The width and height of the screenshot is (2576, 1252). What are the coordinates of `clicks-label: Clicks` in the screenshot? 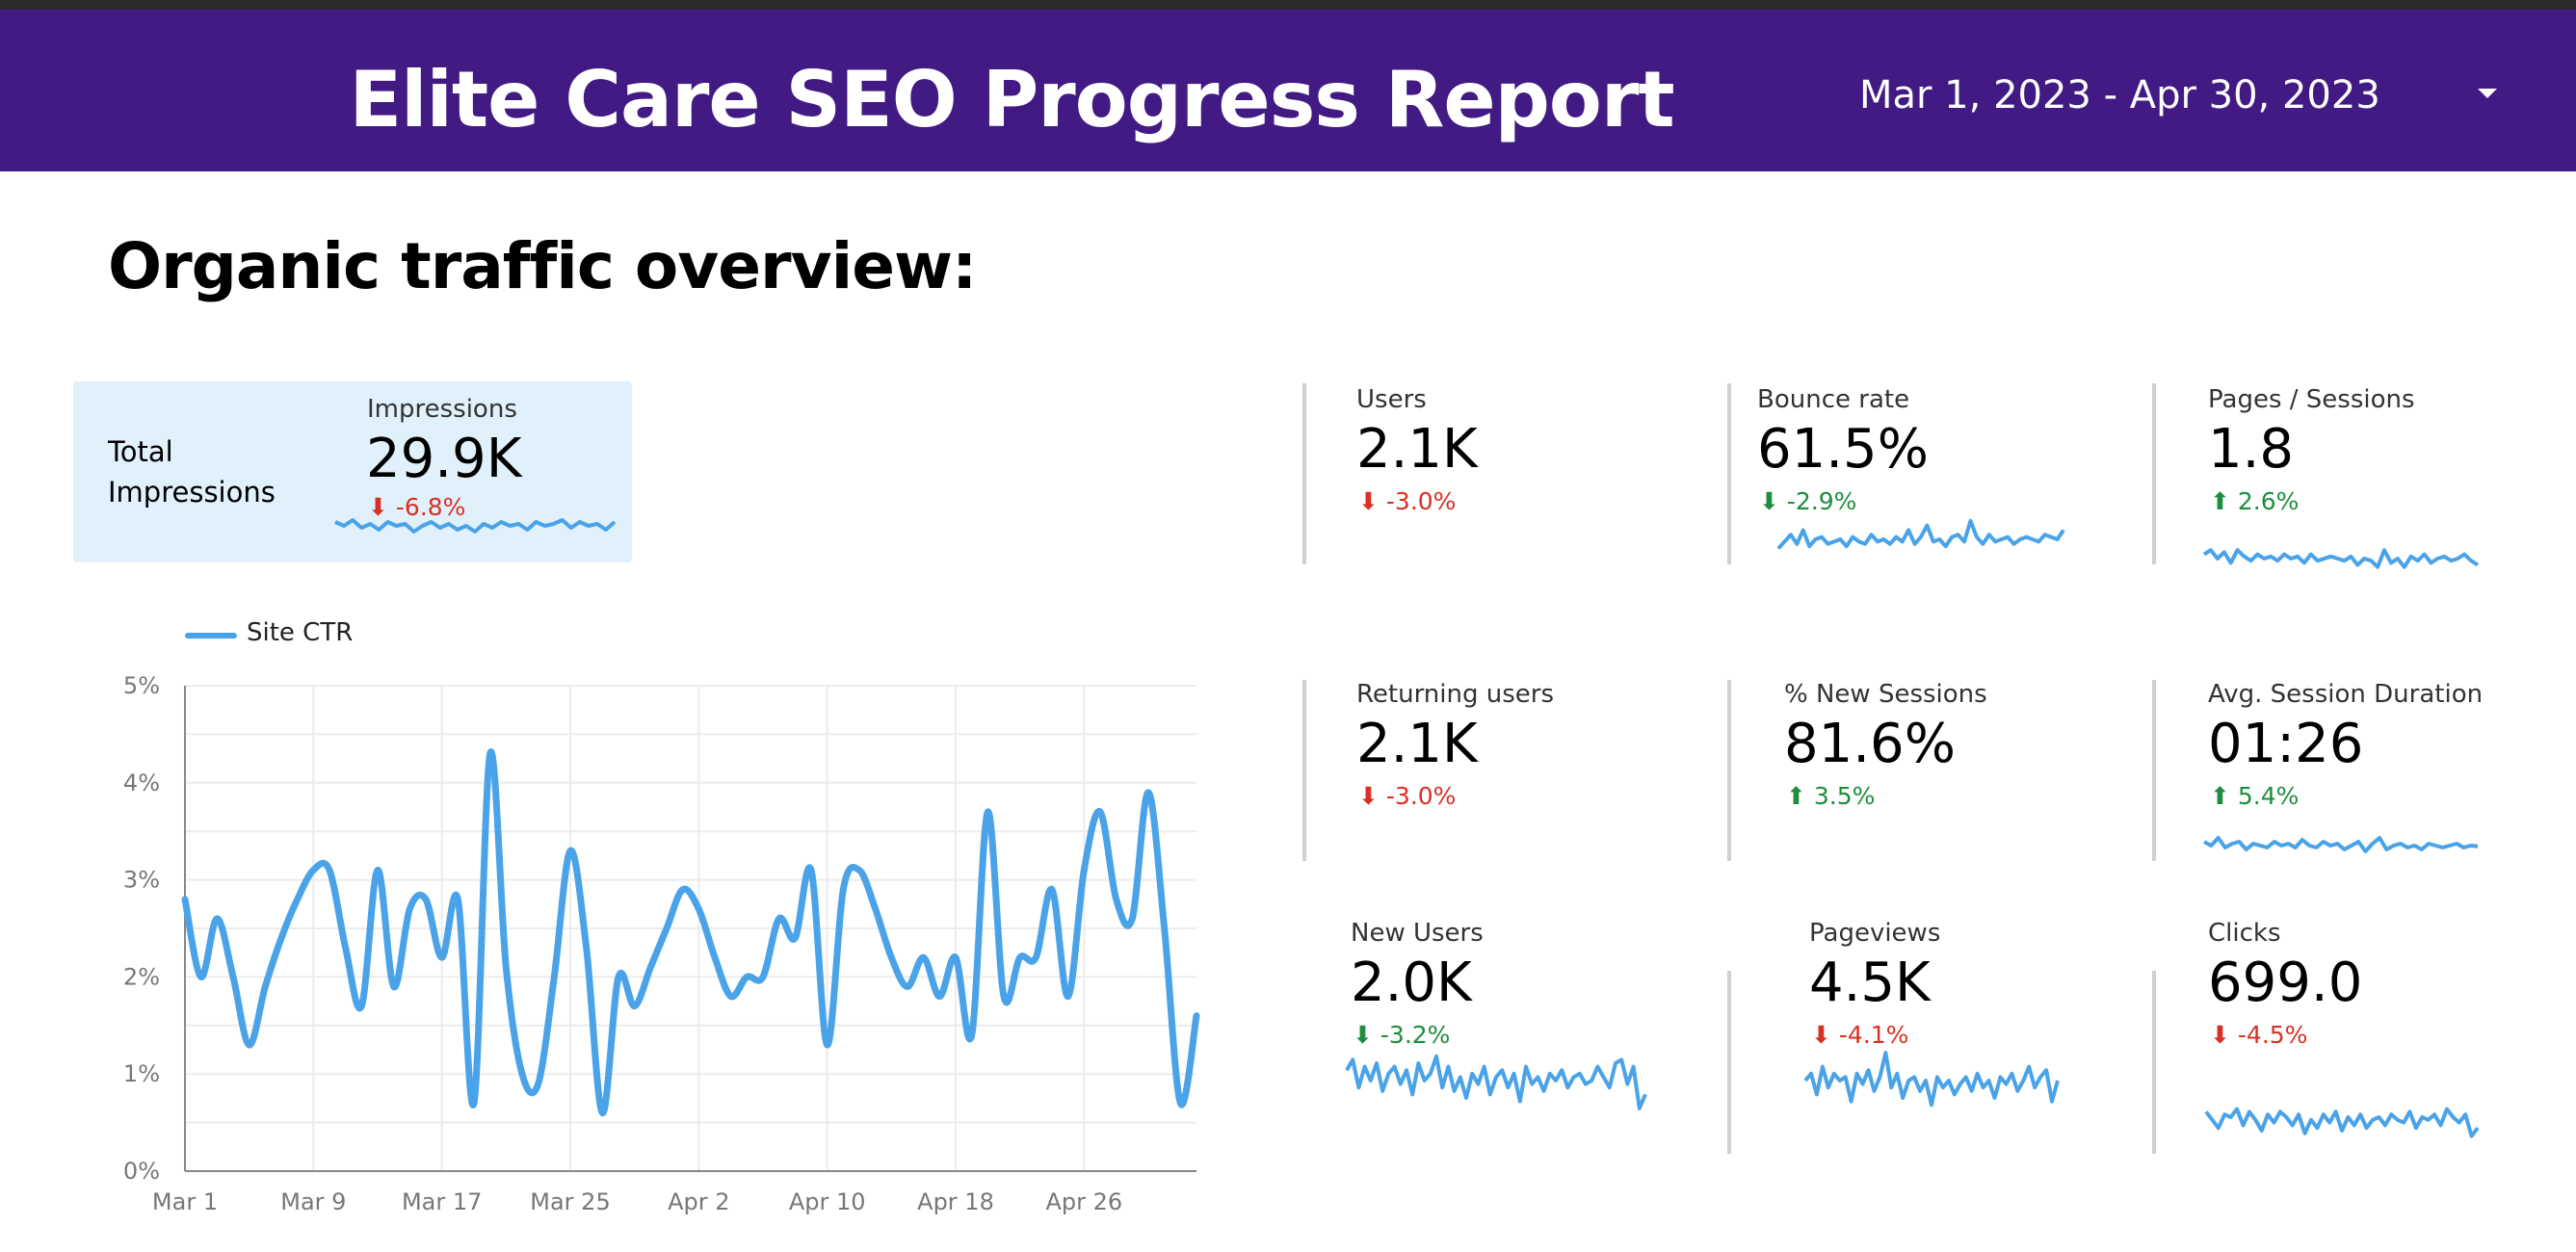 It's located at (2245, 933).